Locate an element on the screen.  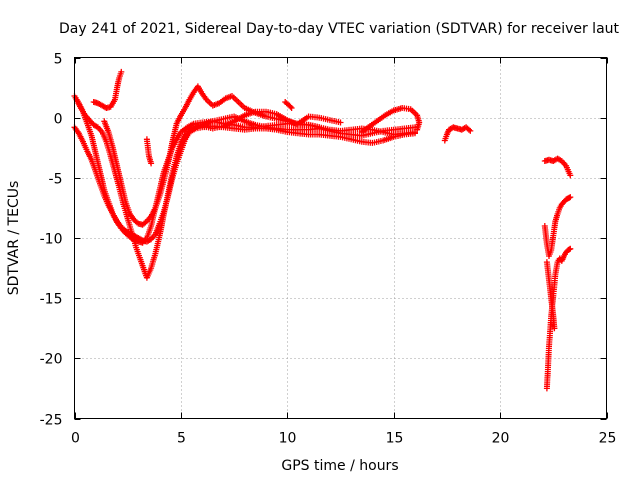
series-track-m is located at coordinates (557, 167).